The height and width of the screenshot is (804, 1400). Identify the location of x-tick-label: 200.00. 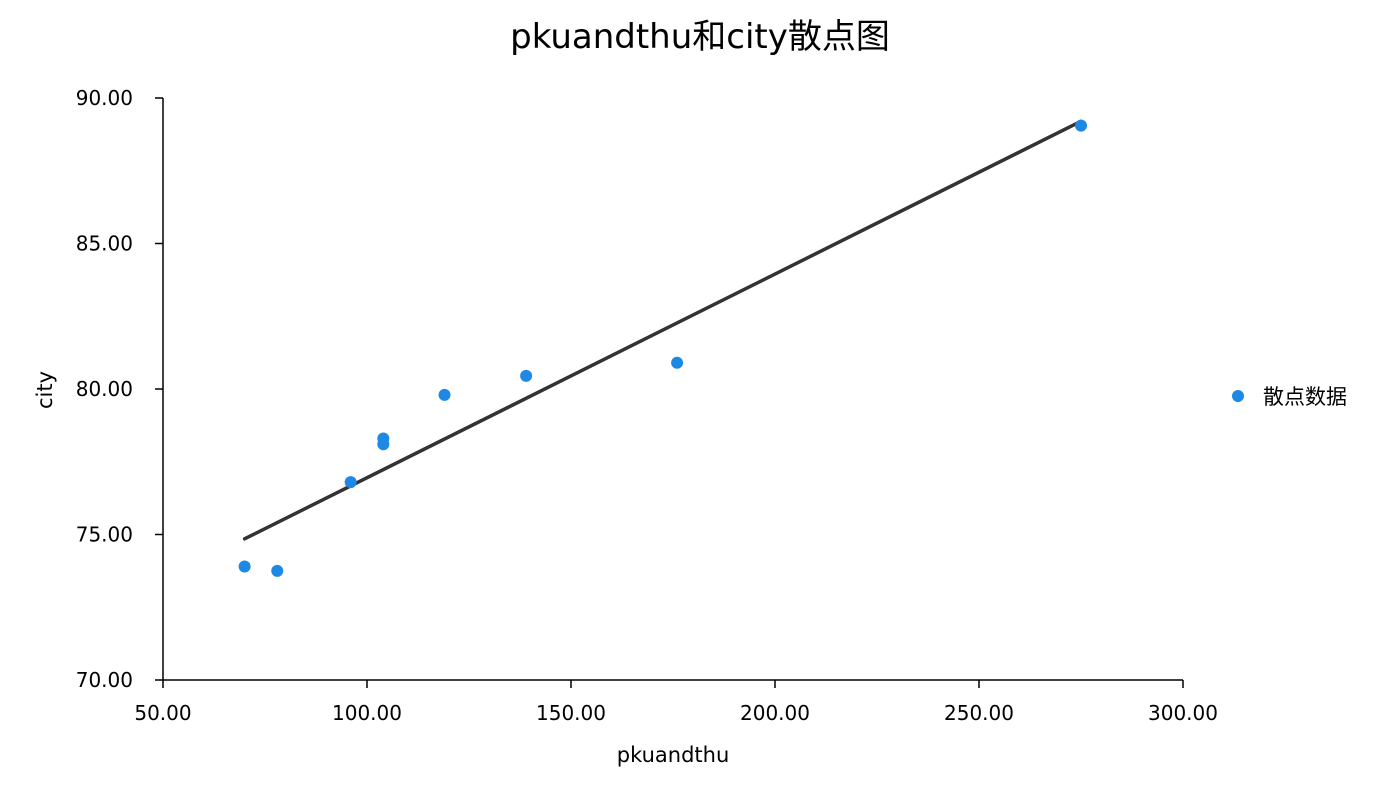
(775, 713).